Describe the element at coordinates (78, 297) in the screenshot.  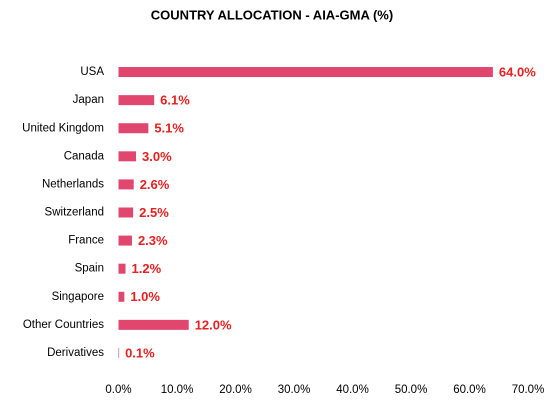
I see `y-tick-label: Singapore` at that location.